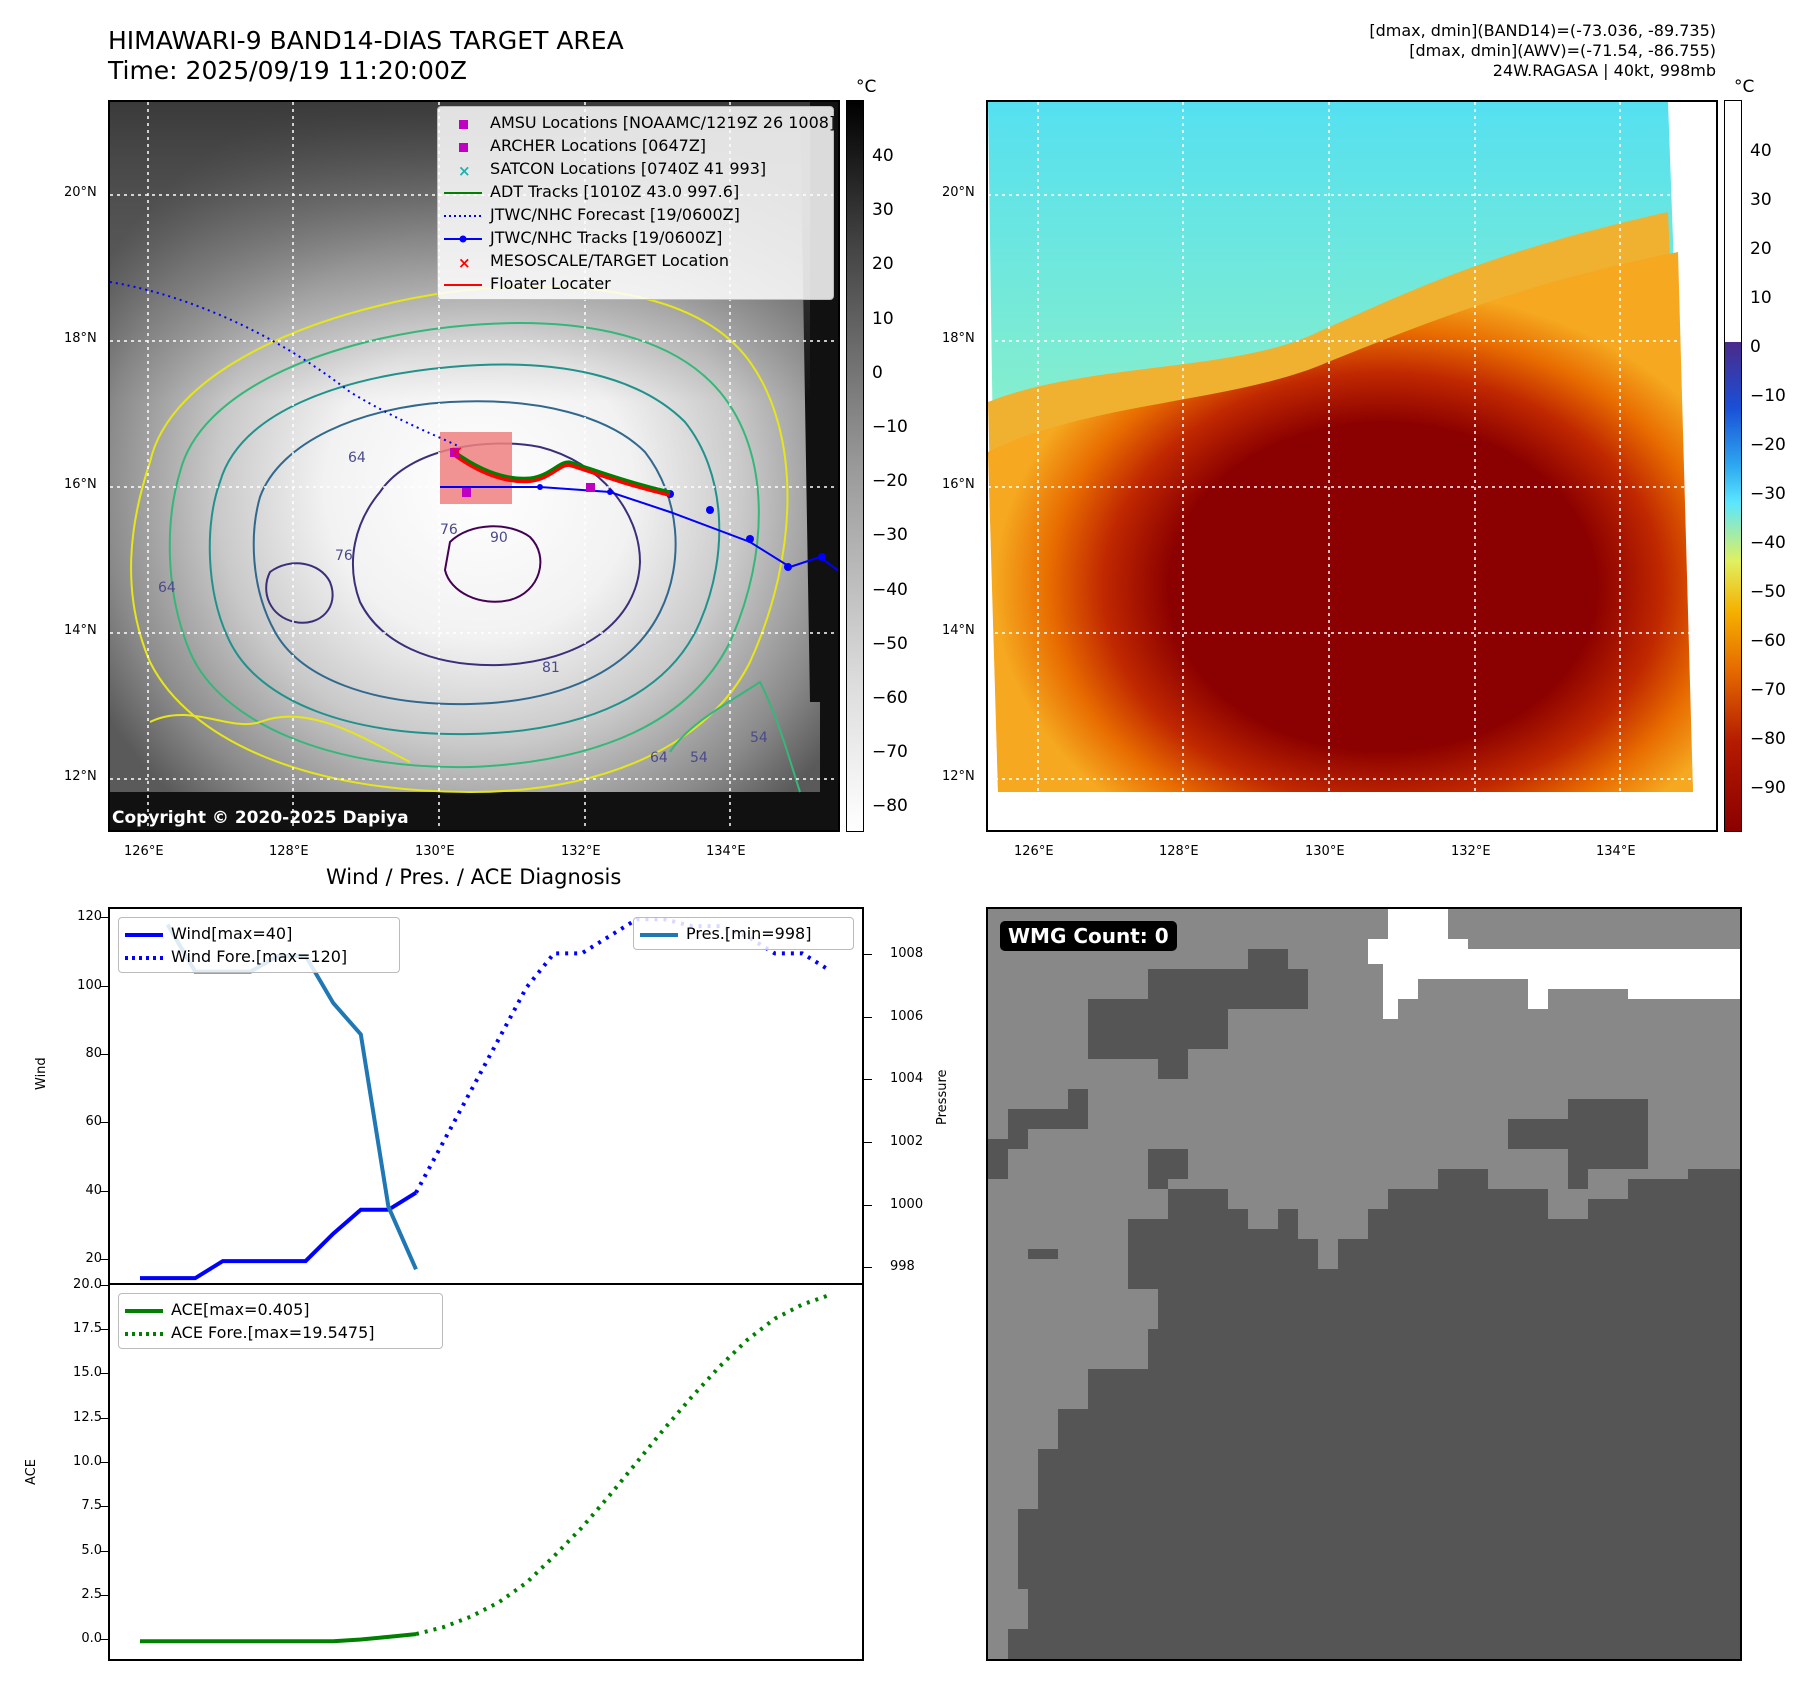 The height and width of the screenshot is (1690, 1801). I want to click on awv-colorbar-unit: °C, so click(1744, 87).